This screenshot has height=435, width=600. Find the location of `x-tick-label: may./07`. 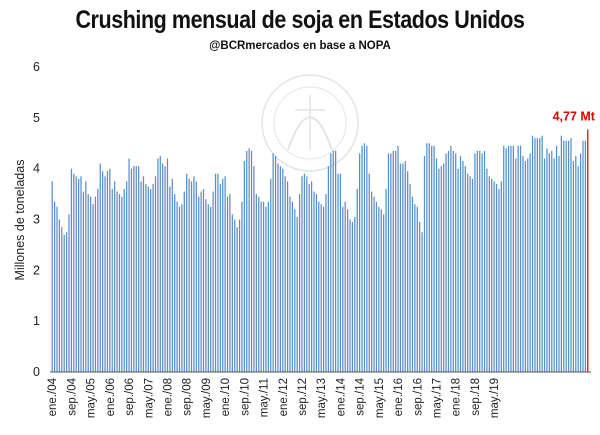

x-tick-label: may./07 is located at coordinates (149, 398).